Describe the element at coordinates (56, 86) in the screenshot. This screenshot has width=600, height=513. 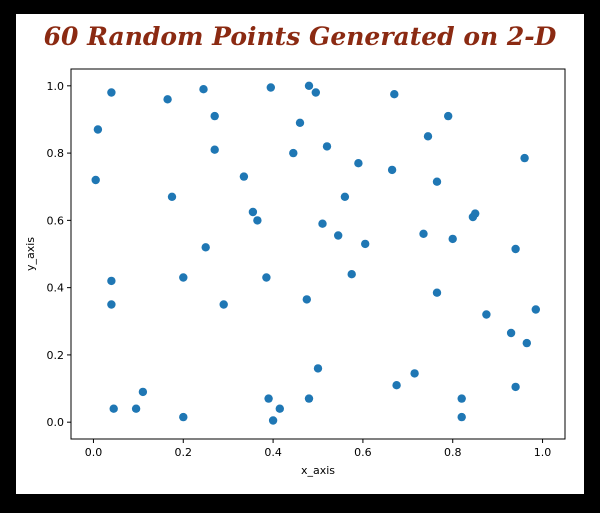
I see `y-tick-label: 1.0` at that location.